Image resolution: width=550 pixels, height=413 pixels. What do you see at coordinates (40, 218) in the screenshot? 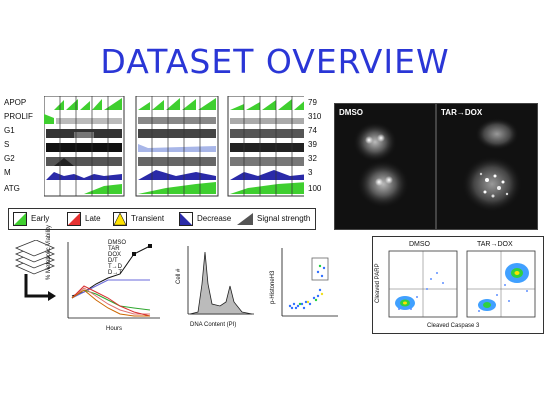
I see `legend-early: Early` at bounding box center [40, 218].